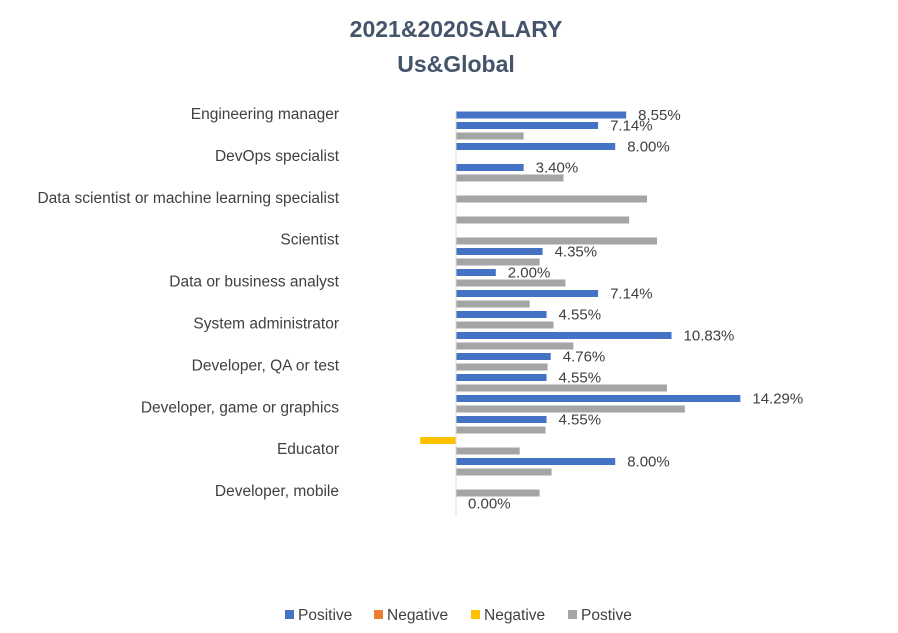 The image size is (898, 633). What do you see at coordinates (254, 282) in the screenshot?
I see `category-label: Data or business analyst` at bounding box center [254, 282].